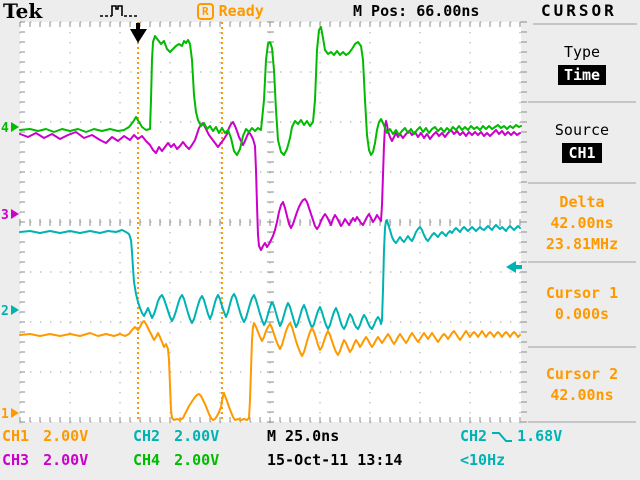 This screenshot has height=480, width=640. Describe the element at coordinates (335, 460) in the screenshot. I see `datetime-readout: 15-Oct-11 13:14` at that location.